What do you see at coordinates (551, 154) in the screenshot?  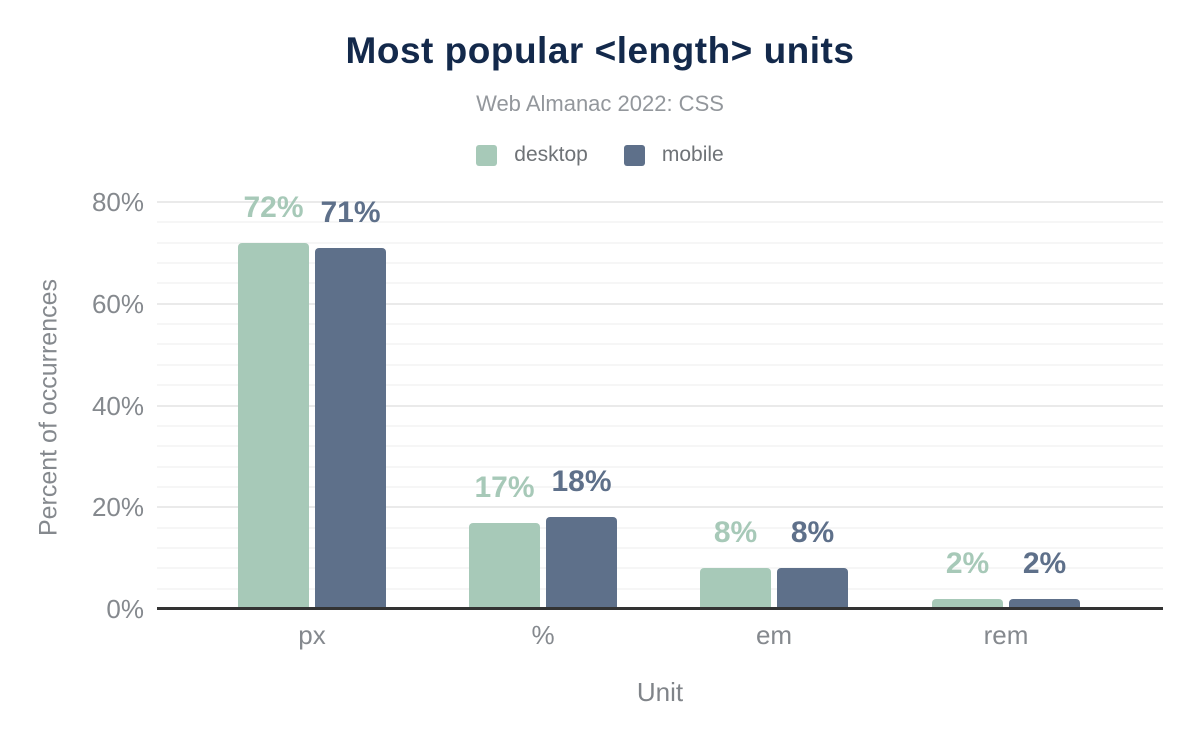 I see `legend-label-desktop: desktop` at bounding box center [551, 154].